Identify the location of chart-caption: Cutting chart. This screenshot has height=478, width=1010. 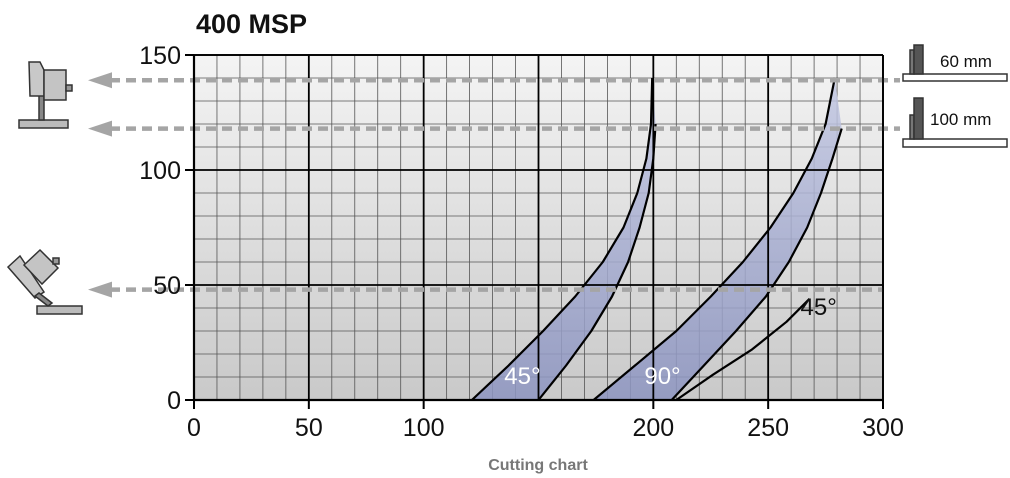
(538, 465).